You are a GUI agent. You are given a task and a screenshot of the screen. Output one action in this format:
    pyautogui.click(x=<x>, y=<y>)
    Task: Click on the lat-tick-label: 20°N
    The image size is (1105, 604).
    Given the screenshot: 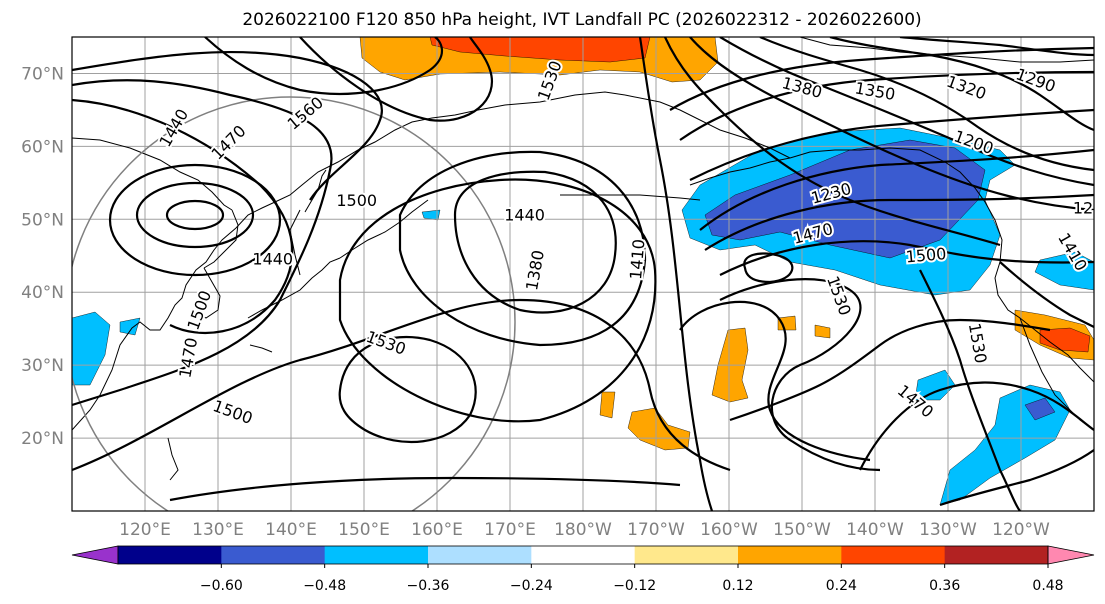 What is the action you would take?
    pyautogui.click(x=42, y=439)
    